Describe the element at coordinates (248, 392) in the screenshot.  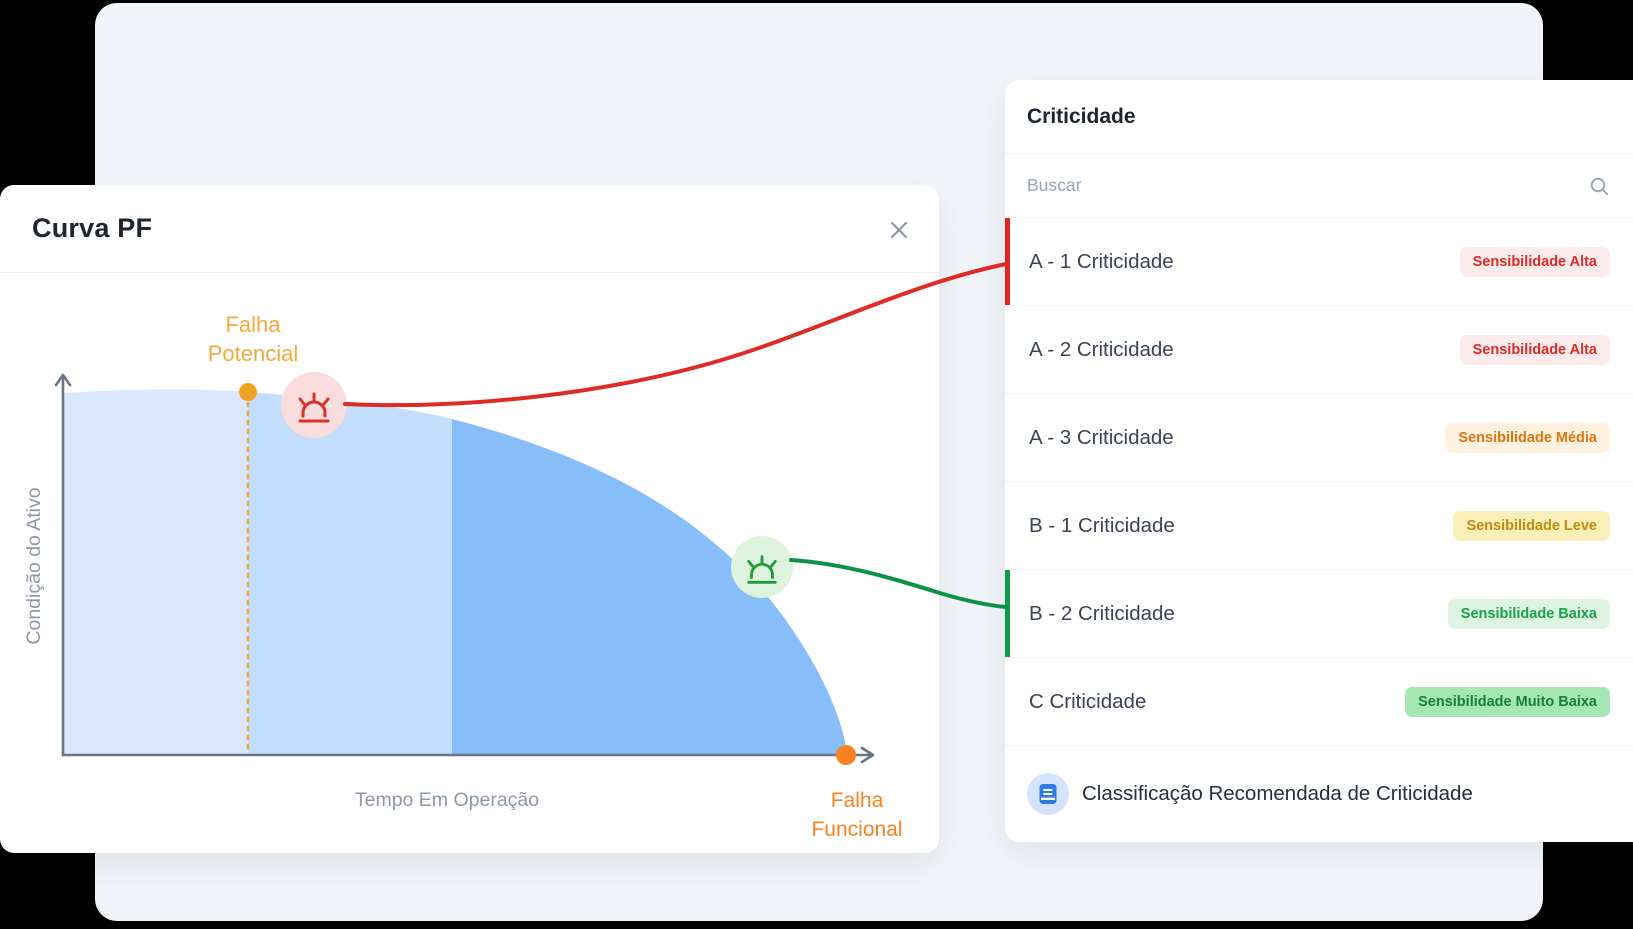
I see `potential-failure-point` at that location.